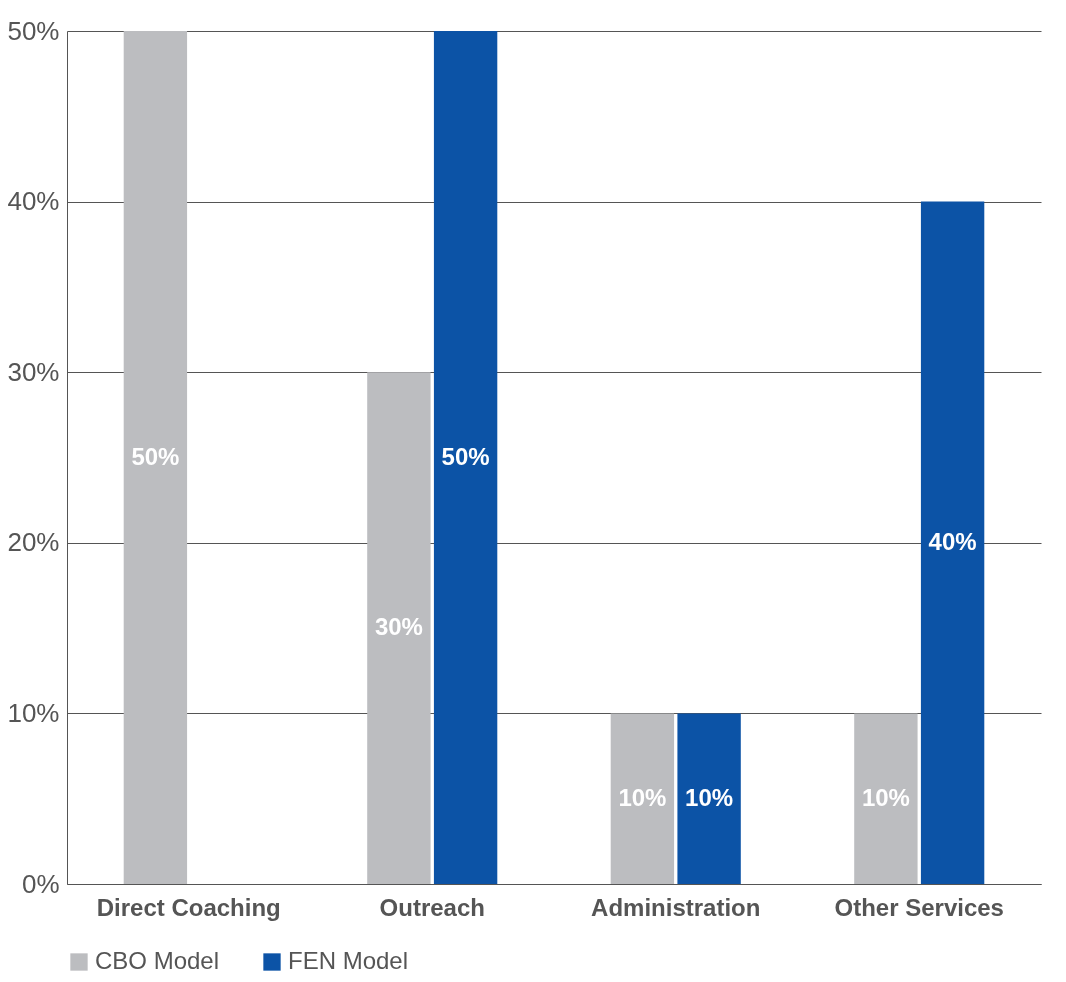 The width and height of the screenshot is (1066, 982). Describe the element at coordinates (919, 907) in the screenshot. I see `x-tick-label: Other Services` at that location.